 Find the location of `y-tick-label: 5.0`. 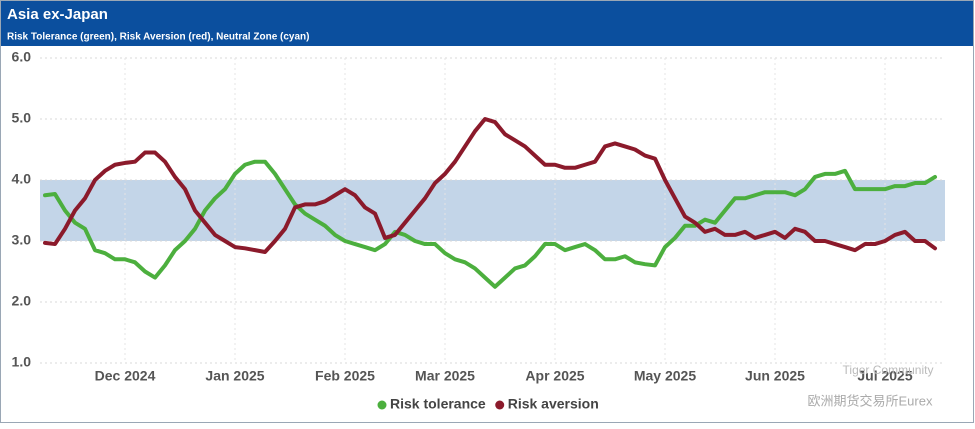

y-tick-label: 5.0 is located at coordinates (22, 118).